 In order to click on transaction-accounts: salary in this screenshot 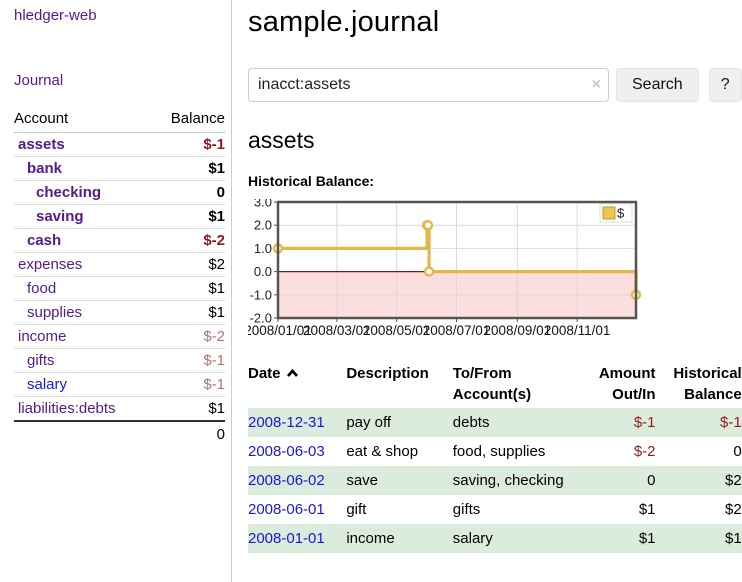, I will do `click(472, 538)`.